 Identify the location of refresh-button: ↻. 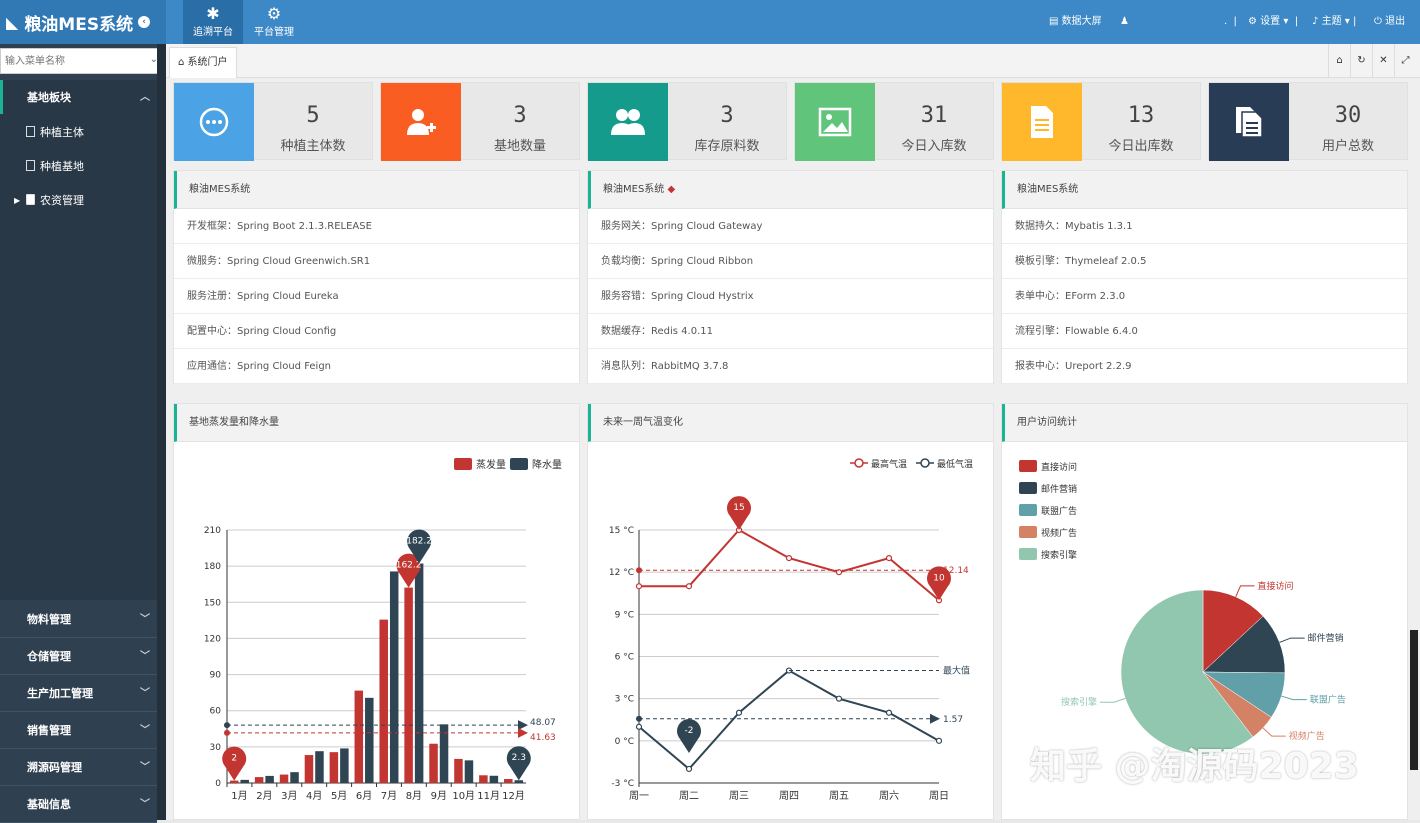
(1361, 61).